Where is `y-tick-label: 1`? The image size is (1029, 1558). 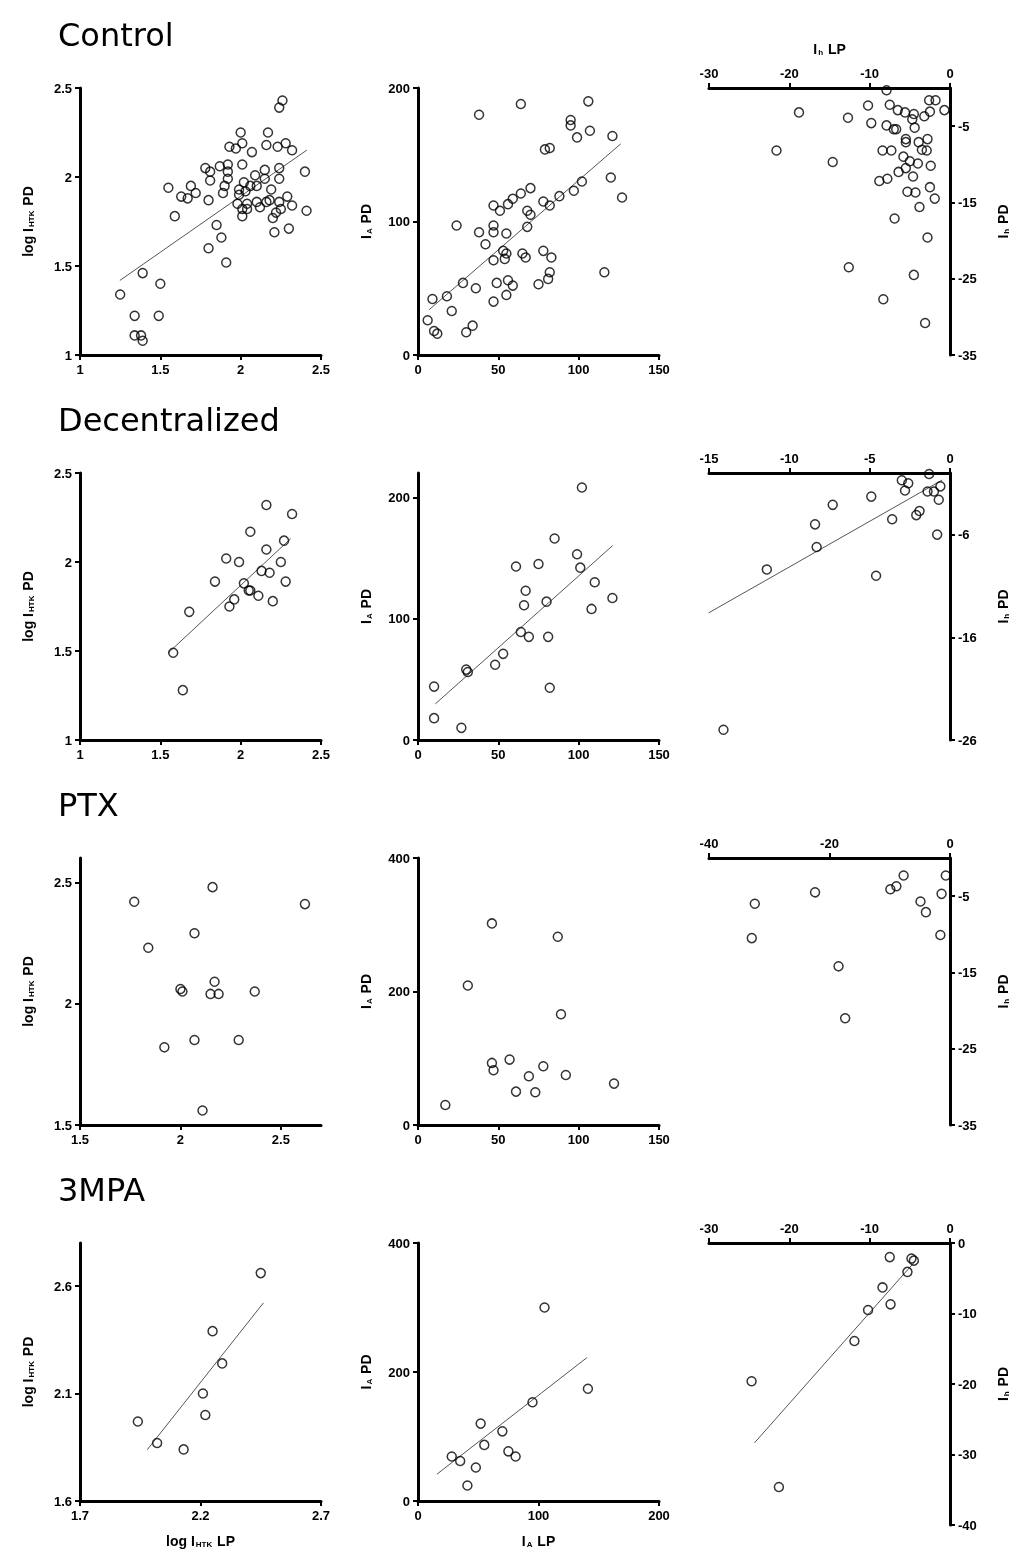
y-tick-label: 1 is located at coordinates (68, 740).